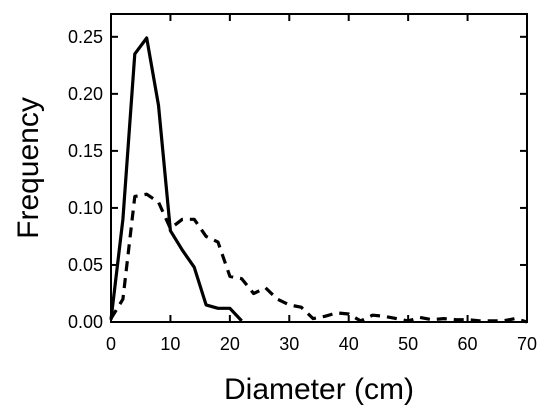 The width and height of the screenshot is (550, 415). Describe the element at coordinates (85, 322) in the screenshot. I see `y-tick-label: 0.00` at that location.